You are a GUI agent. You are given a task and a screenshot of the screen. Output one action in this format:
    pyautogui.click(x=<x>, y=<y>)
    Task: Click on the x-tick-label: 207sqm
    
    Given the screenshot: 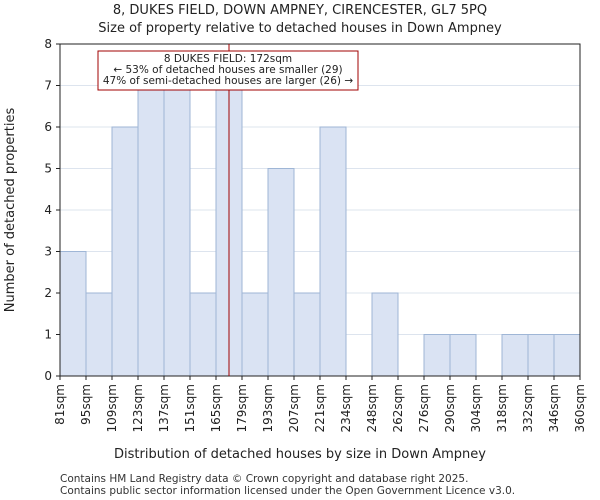 What is the action you would take?
    pyautogui.click(x=294, y=408)
    